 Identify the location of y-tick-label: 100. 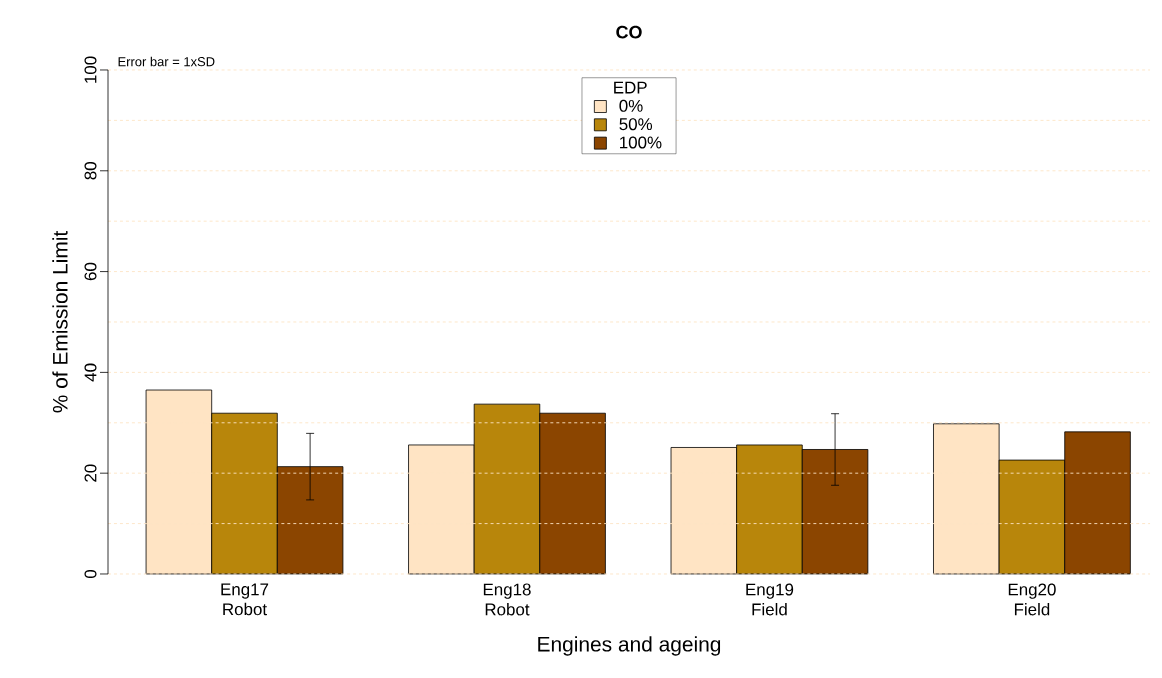
(90, 69).